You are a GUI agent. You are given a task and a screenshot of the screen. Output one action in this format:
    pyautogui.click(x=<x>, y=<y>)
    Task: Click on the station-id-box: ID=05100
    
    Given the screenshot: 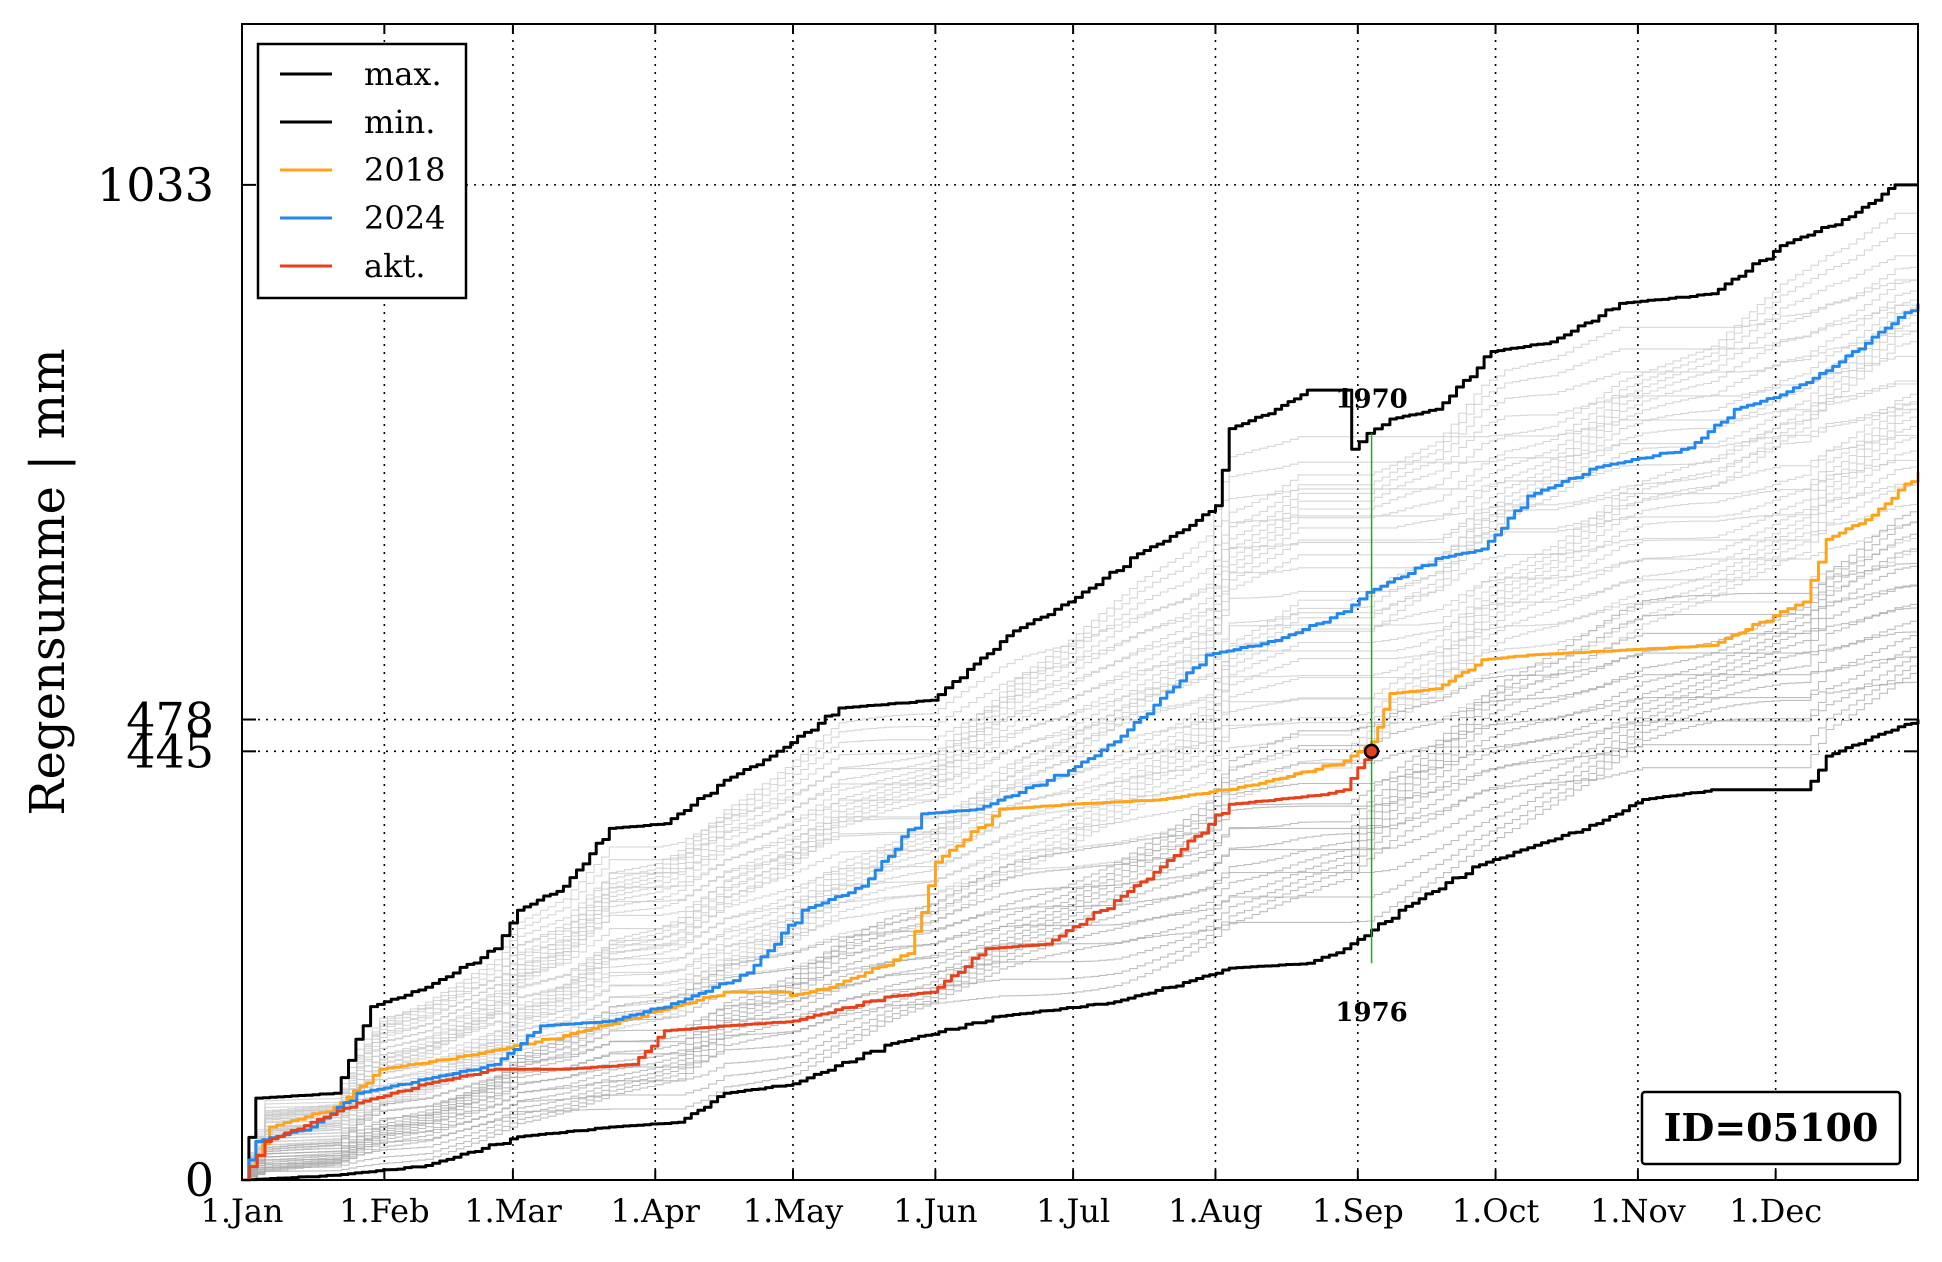 What is the action you would take?
    pyautogui.click(x=1771, y=1128)
    